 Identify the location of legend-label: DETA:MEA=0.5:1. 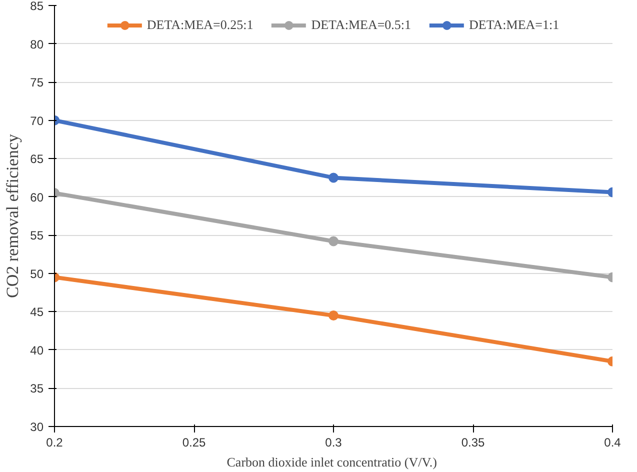
(361, 25).